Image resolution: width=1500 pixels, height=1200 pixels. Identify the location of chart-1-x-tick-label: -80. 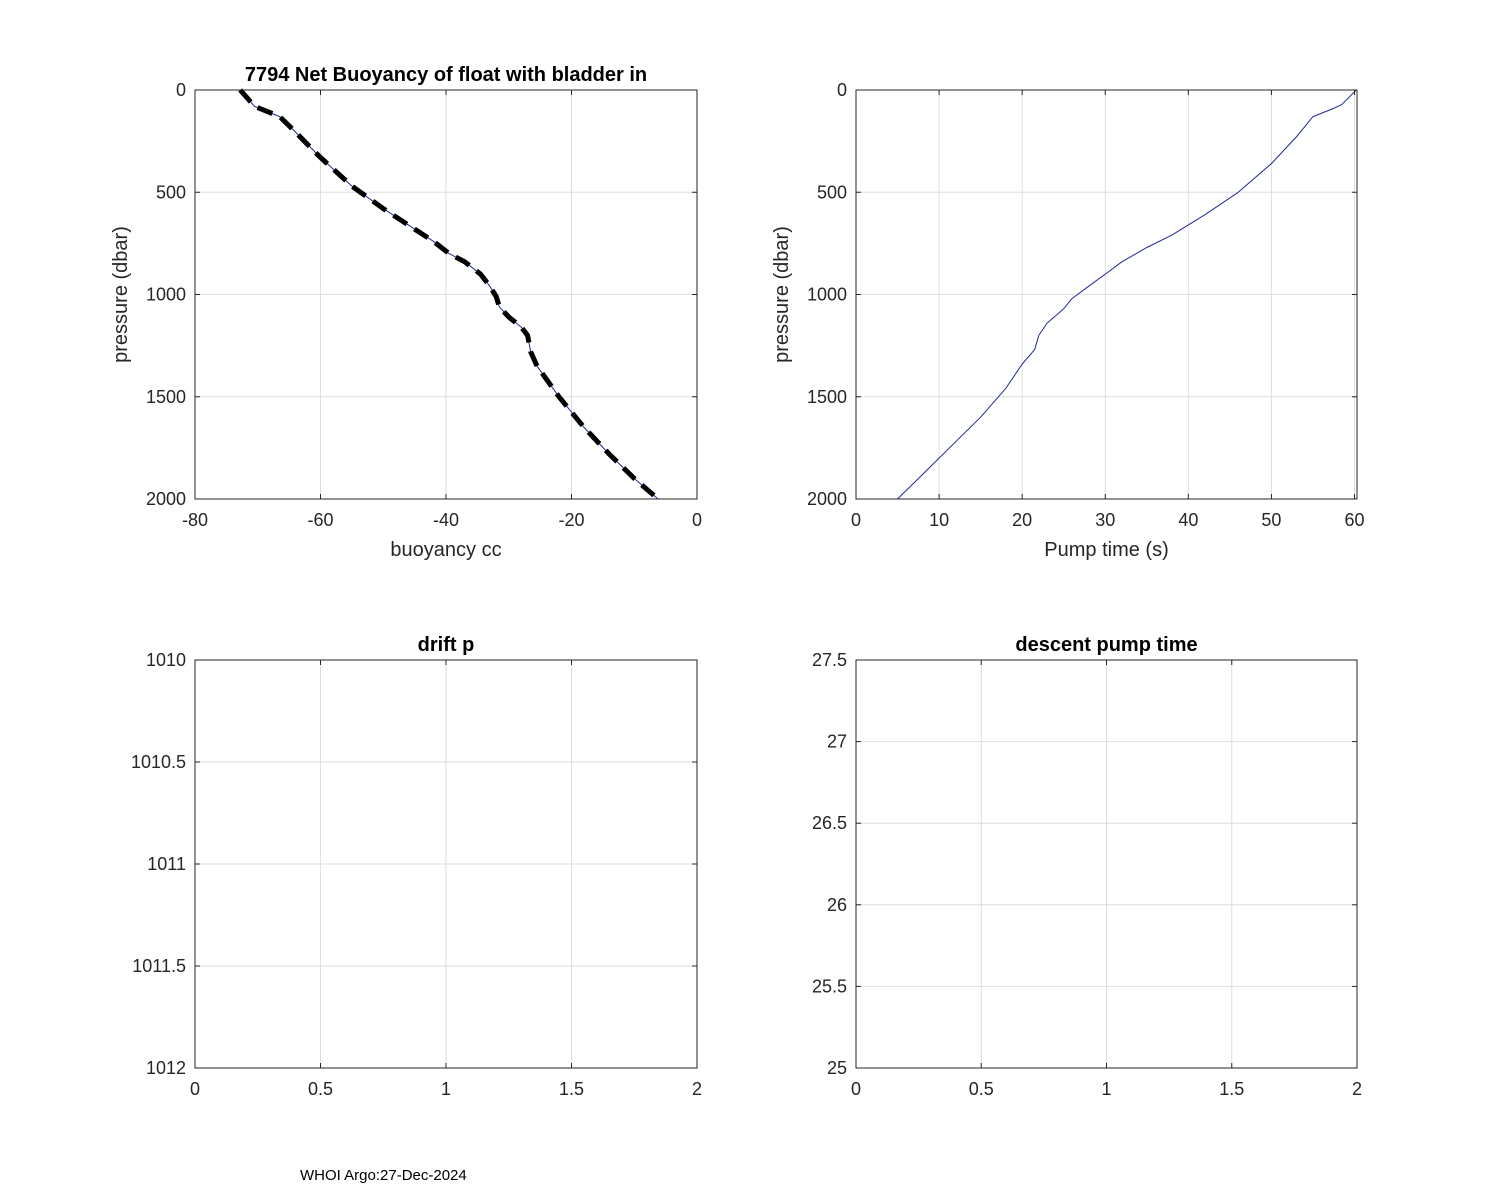
(195, 520).